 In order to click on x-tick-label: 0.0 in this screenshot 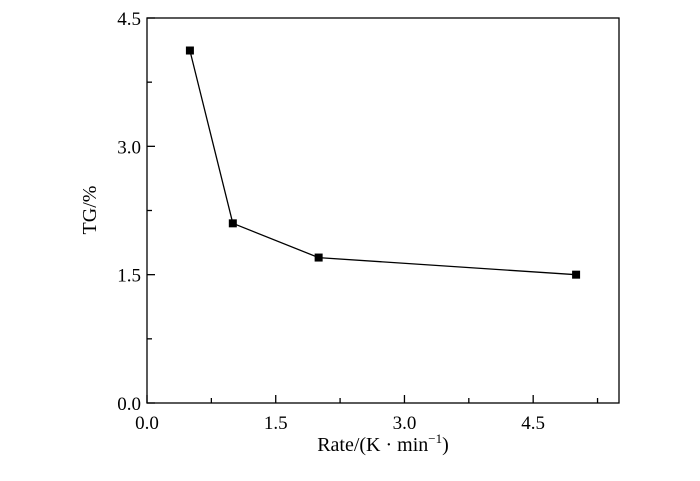, I will do `click(147, 423)`.